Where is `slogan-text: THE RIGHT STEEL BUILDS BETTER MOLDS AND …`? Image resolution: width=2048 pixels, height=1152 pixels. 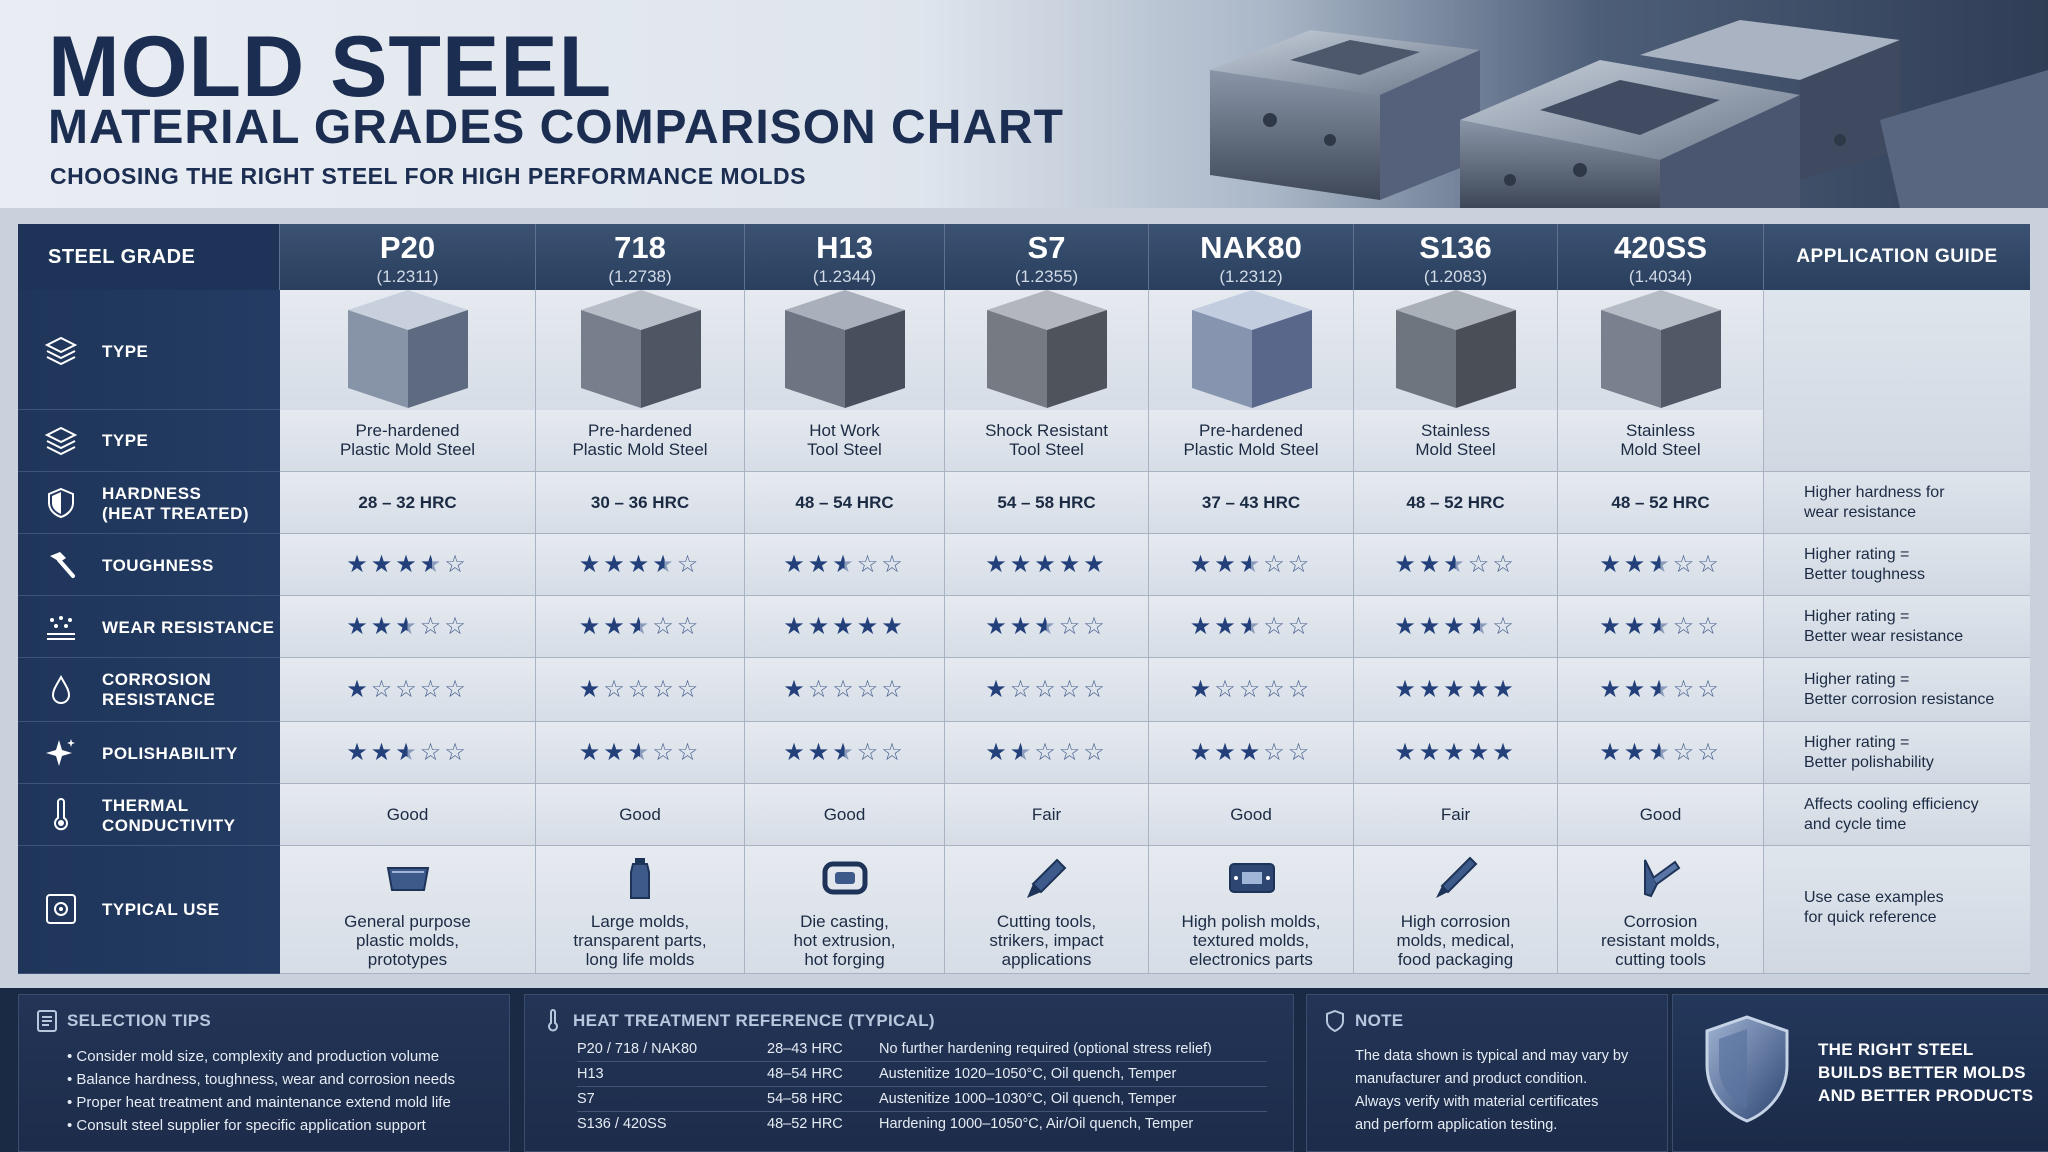
slogan-text: THE RIGHT STEEL BUILDS BETTER MOLDS AND … is located at coordinates (1925, 1072).